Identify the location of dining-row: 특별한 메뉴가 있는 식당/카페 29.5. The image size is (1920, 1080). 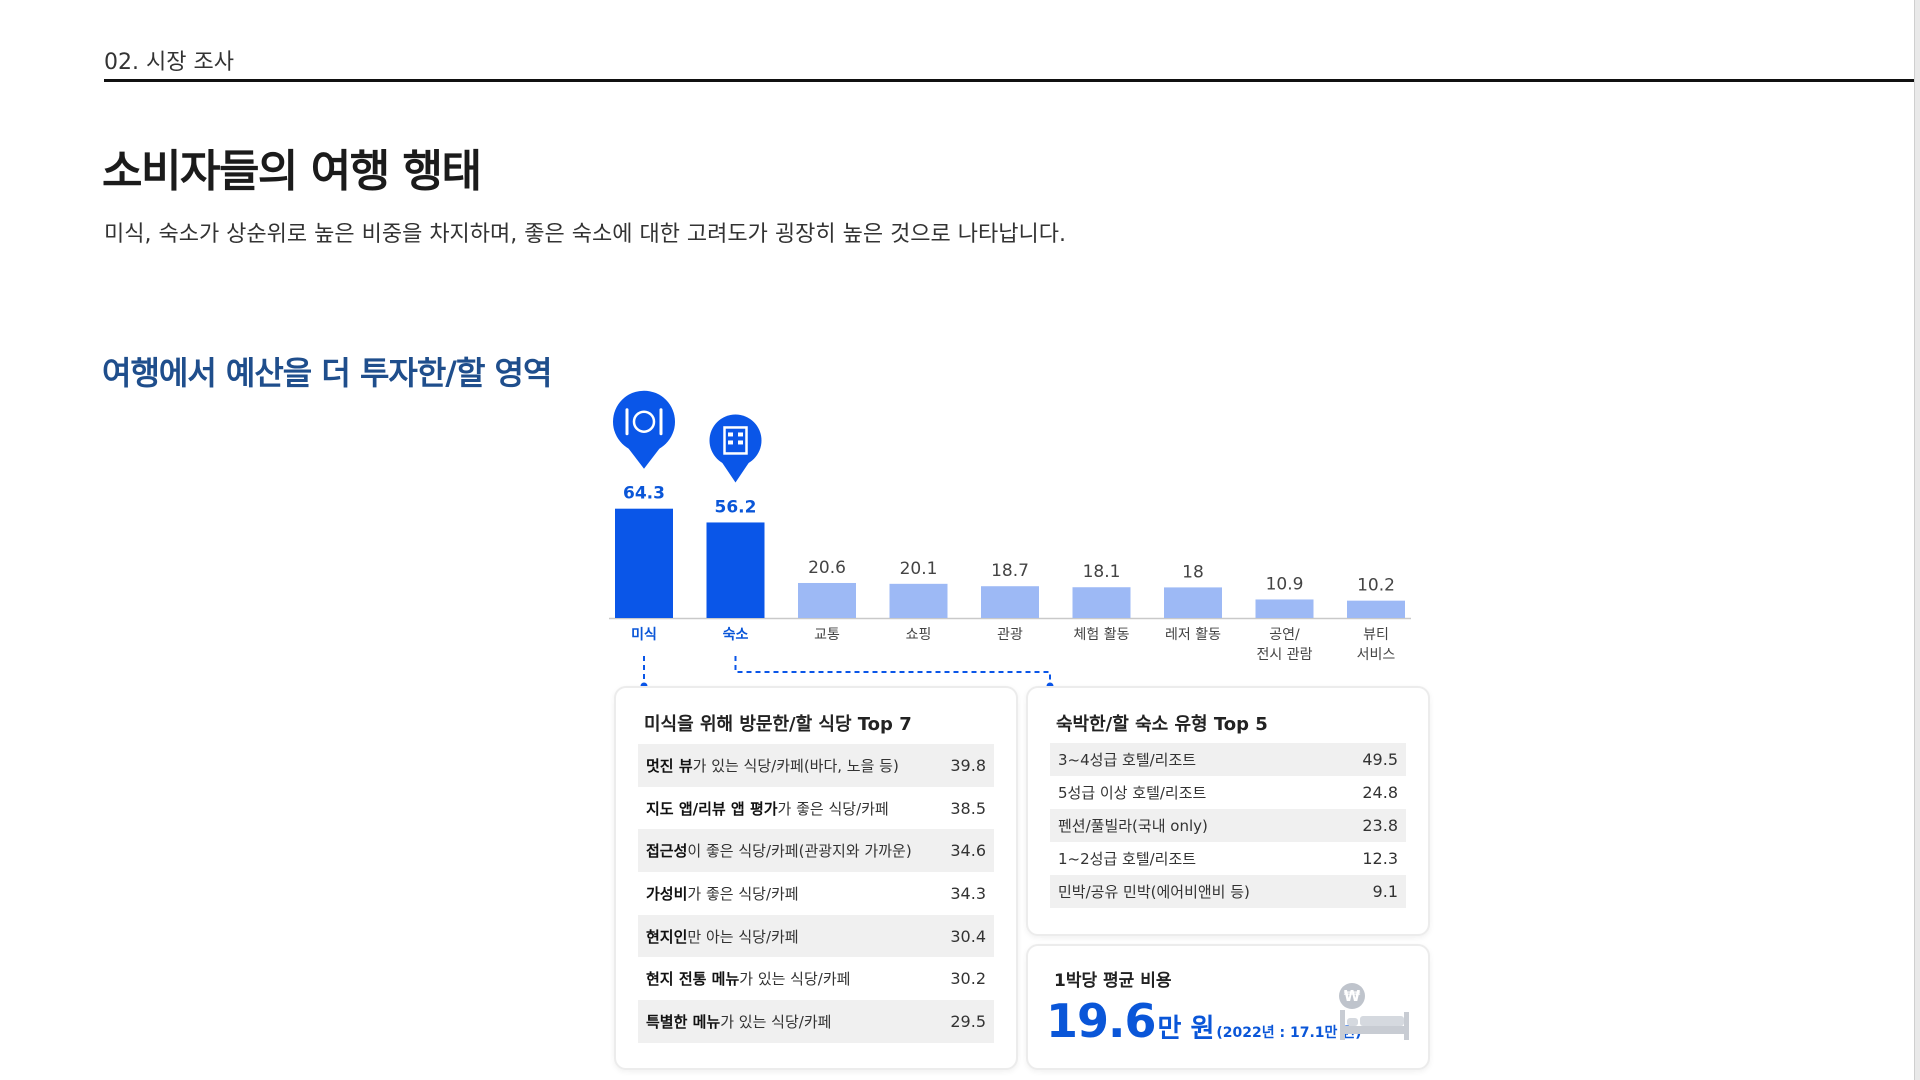
(816, 1021).